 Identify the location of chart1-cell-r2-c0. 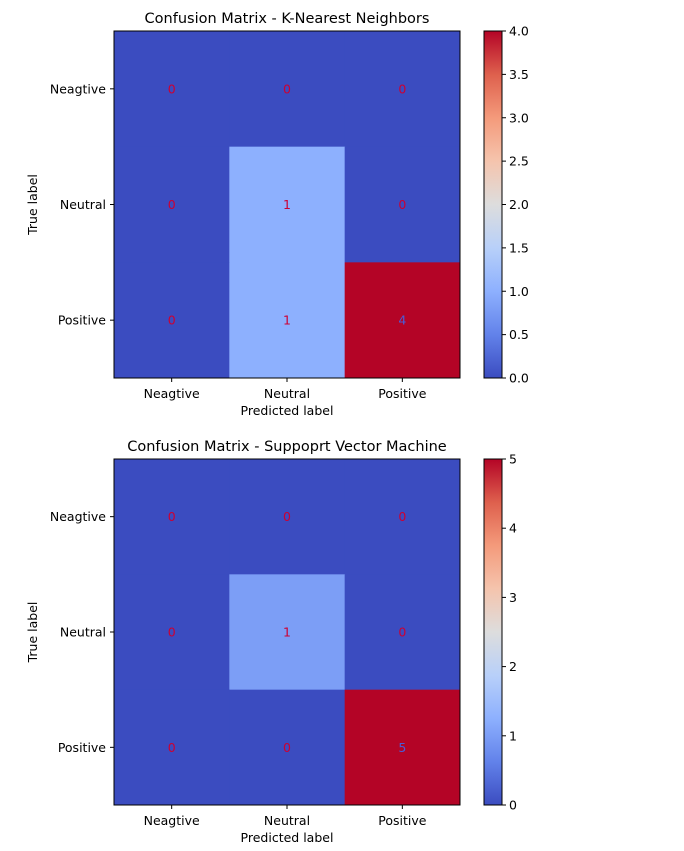
(172, 747).